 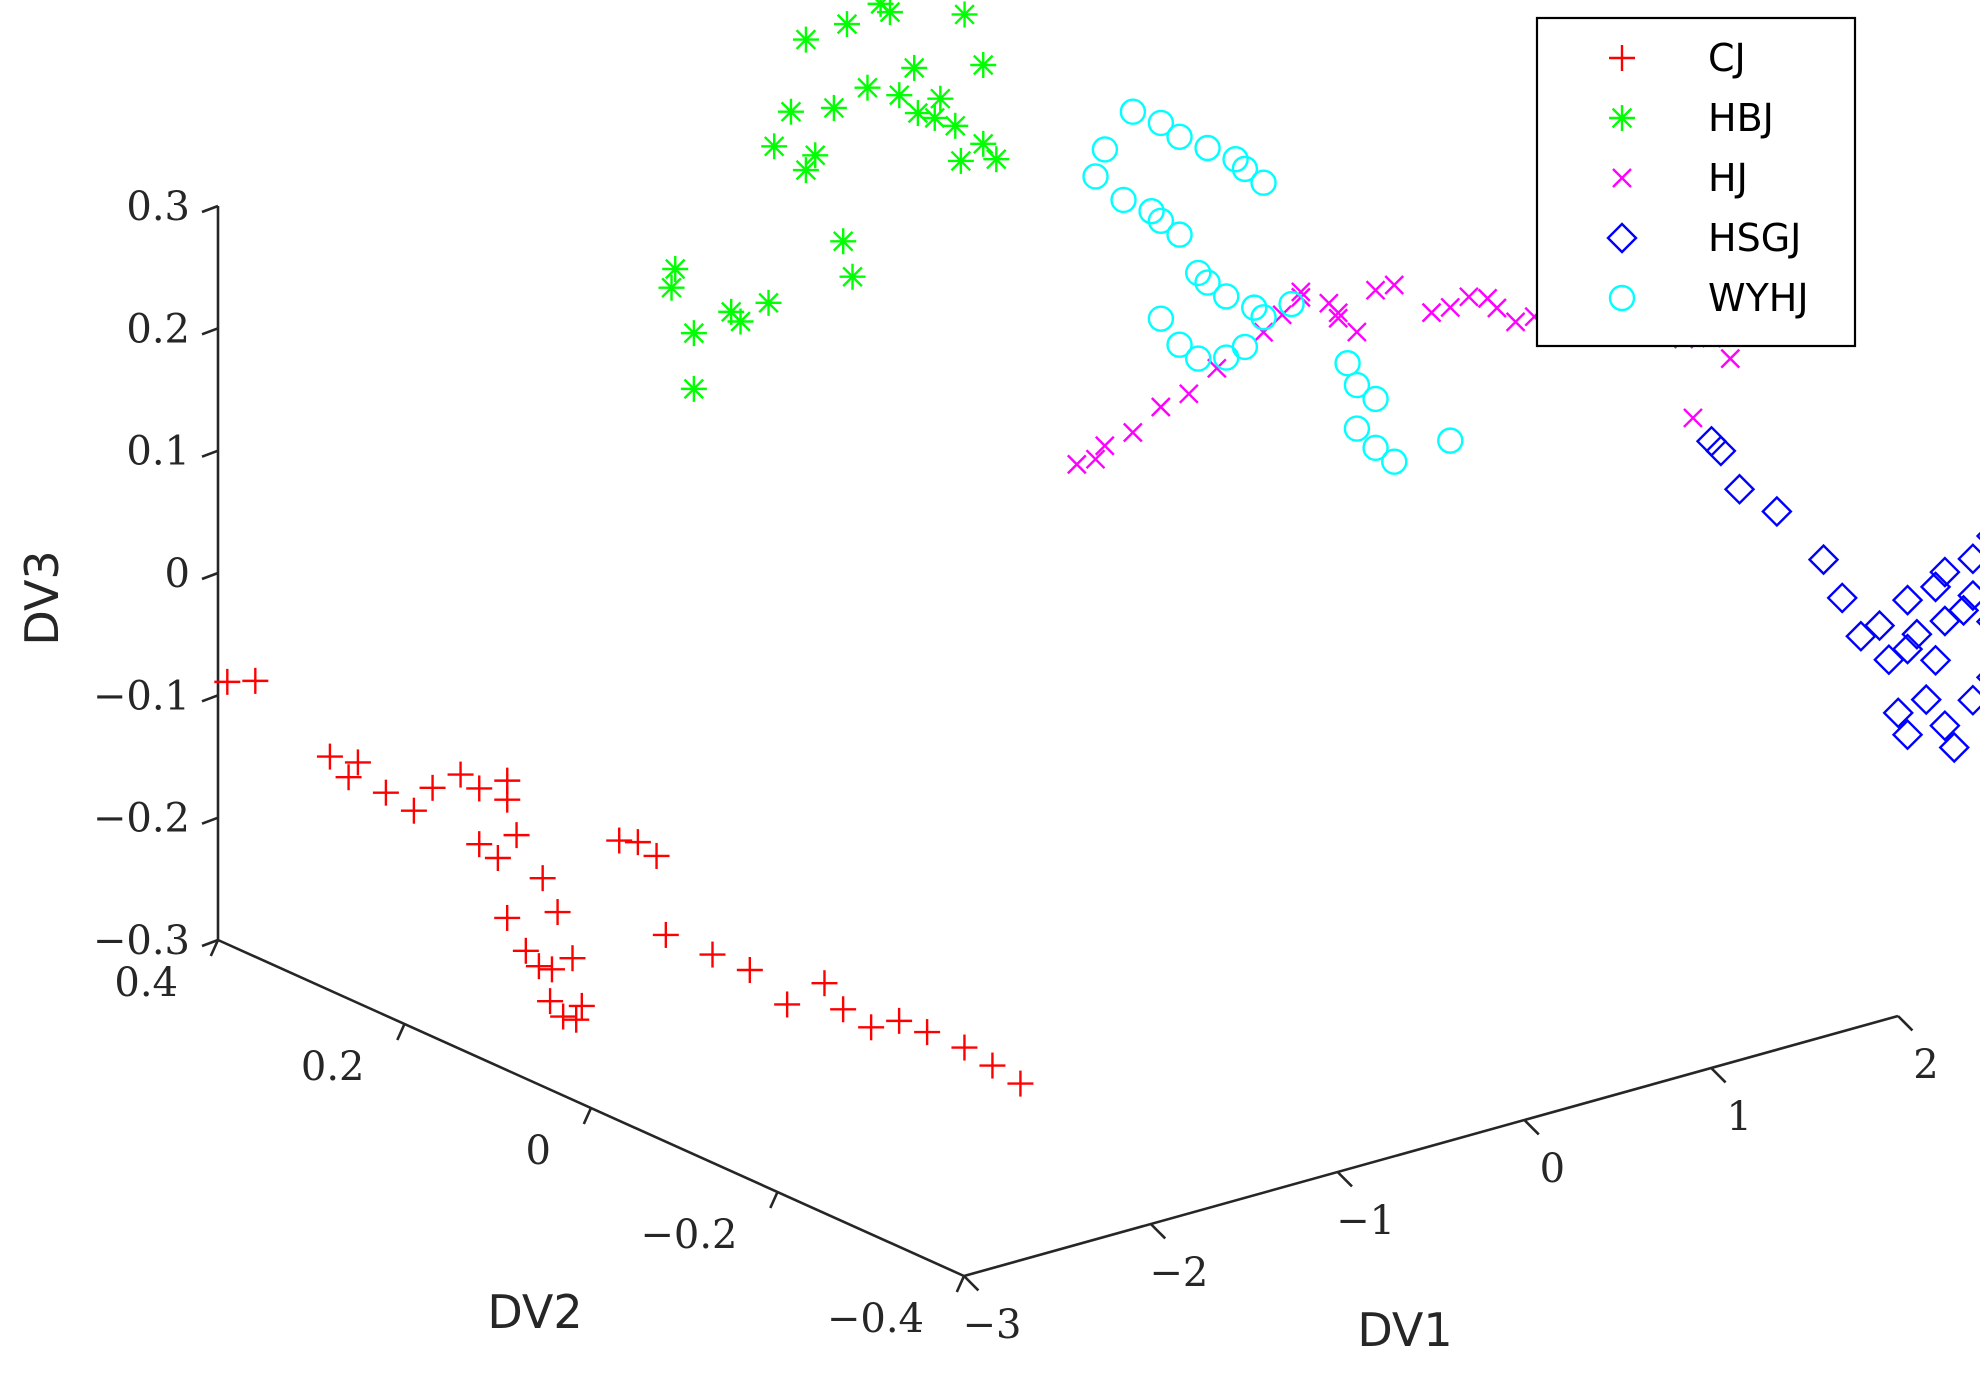 I want to click on y-tick-label: 0.2, so click(x=333, y=1067).